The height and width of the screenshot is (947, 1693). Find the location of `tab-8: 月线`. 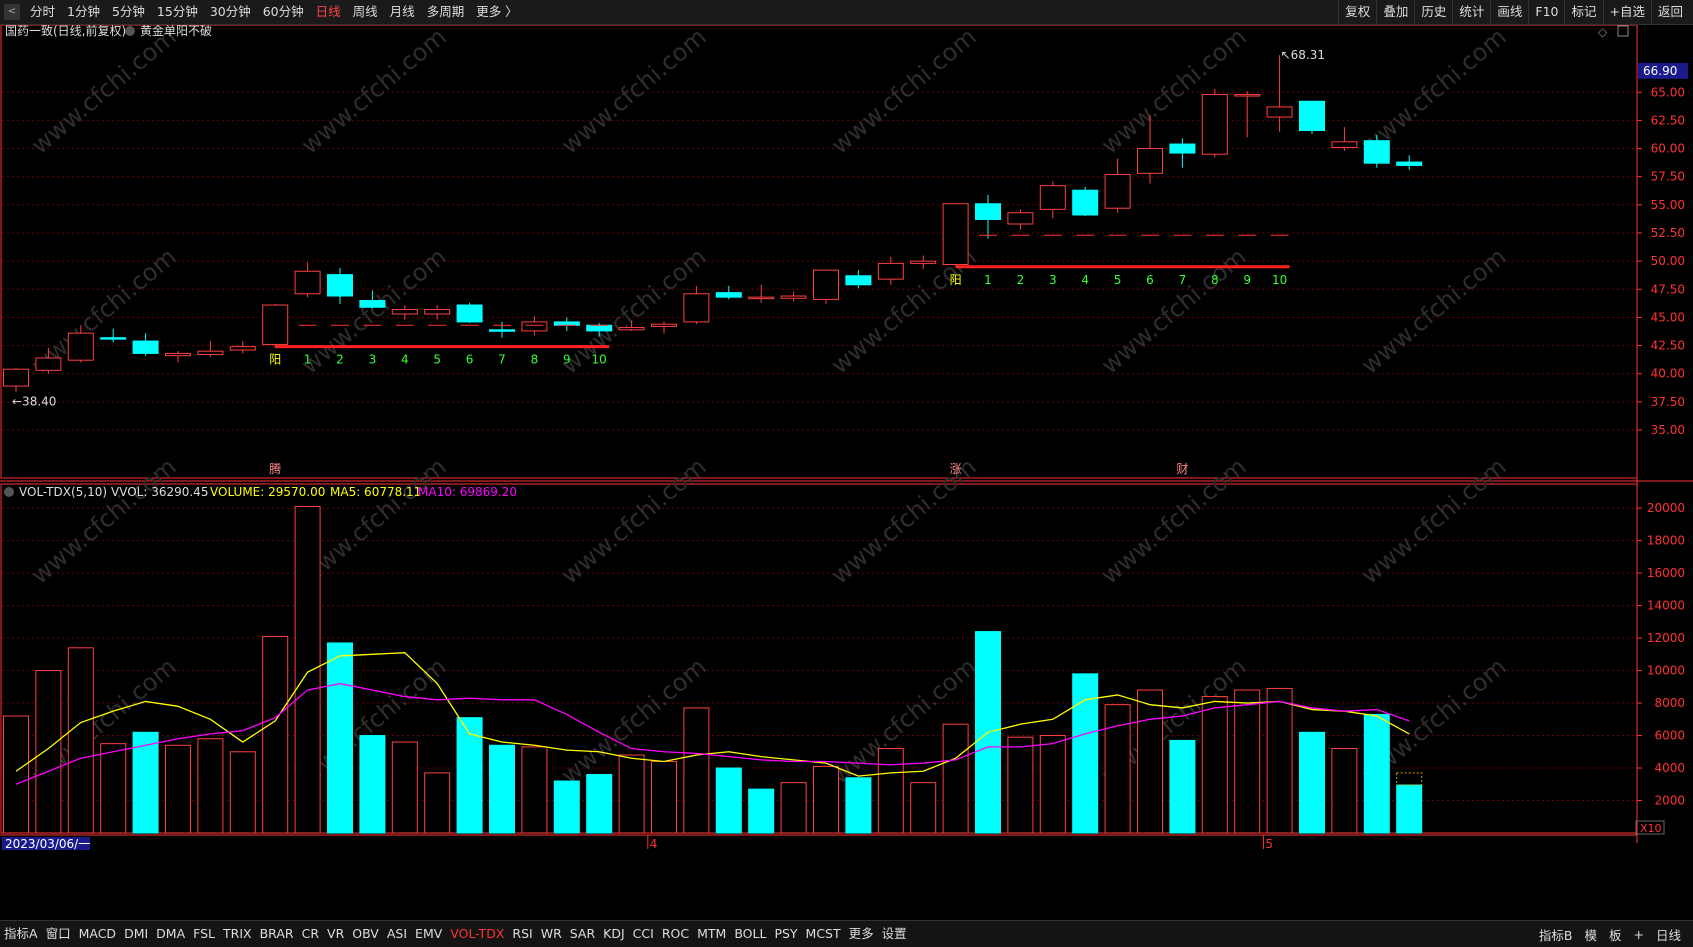

tab-8: 月线 is located at coordinates (402, 11).